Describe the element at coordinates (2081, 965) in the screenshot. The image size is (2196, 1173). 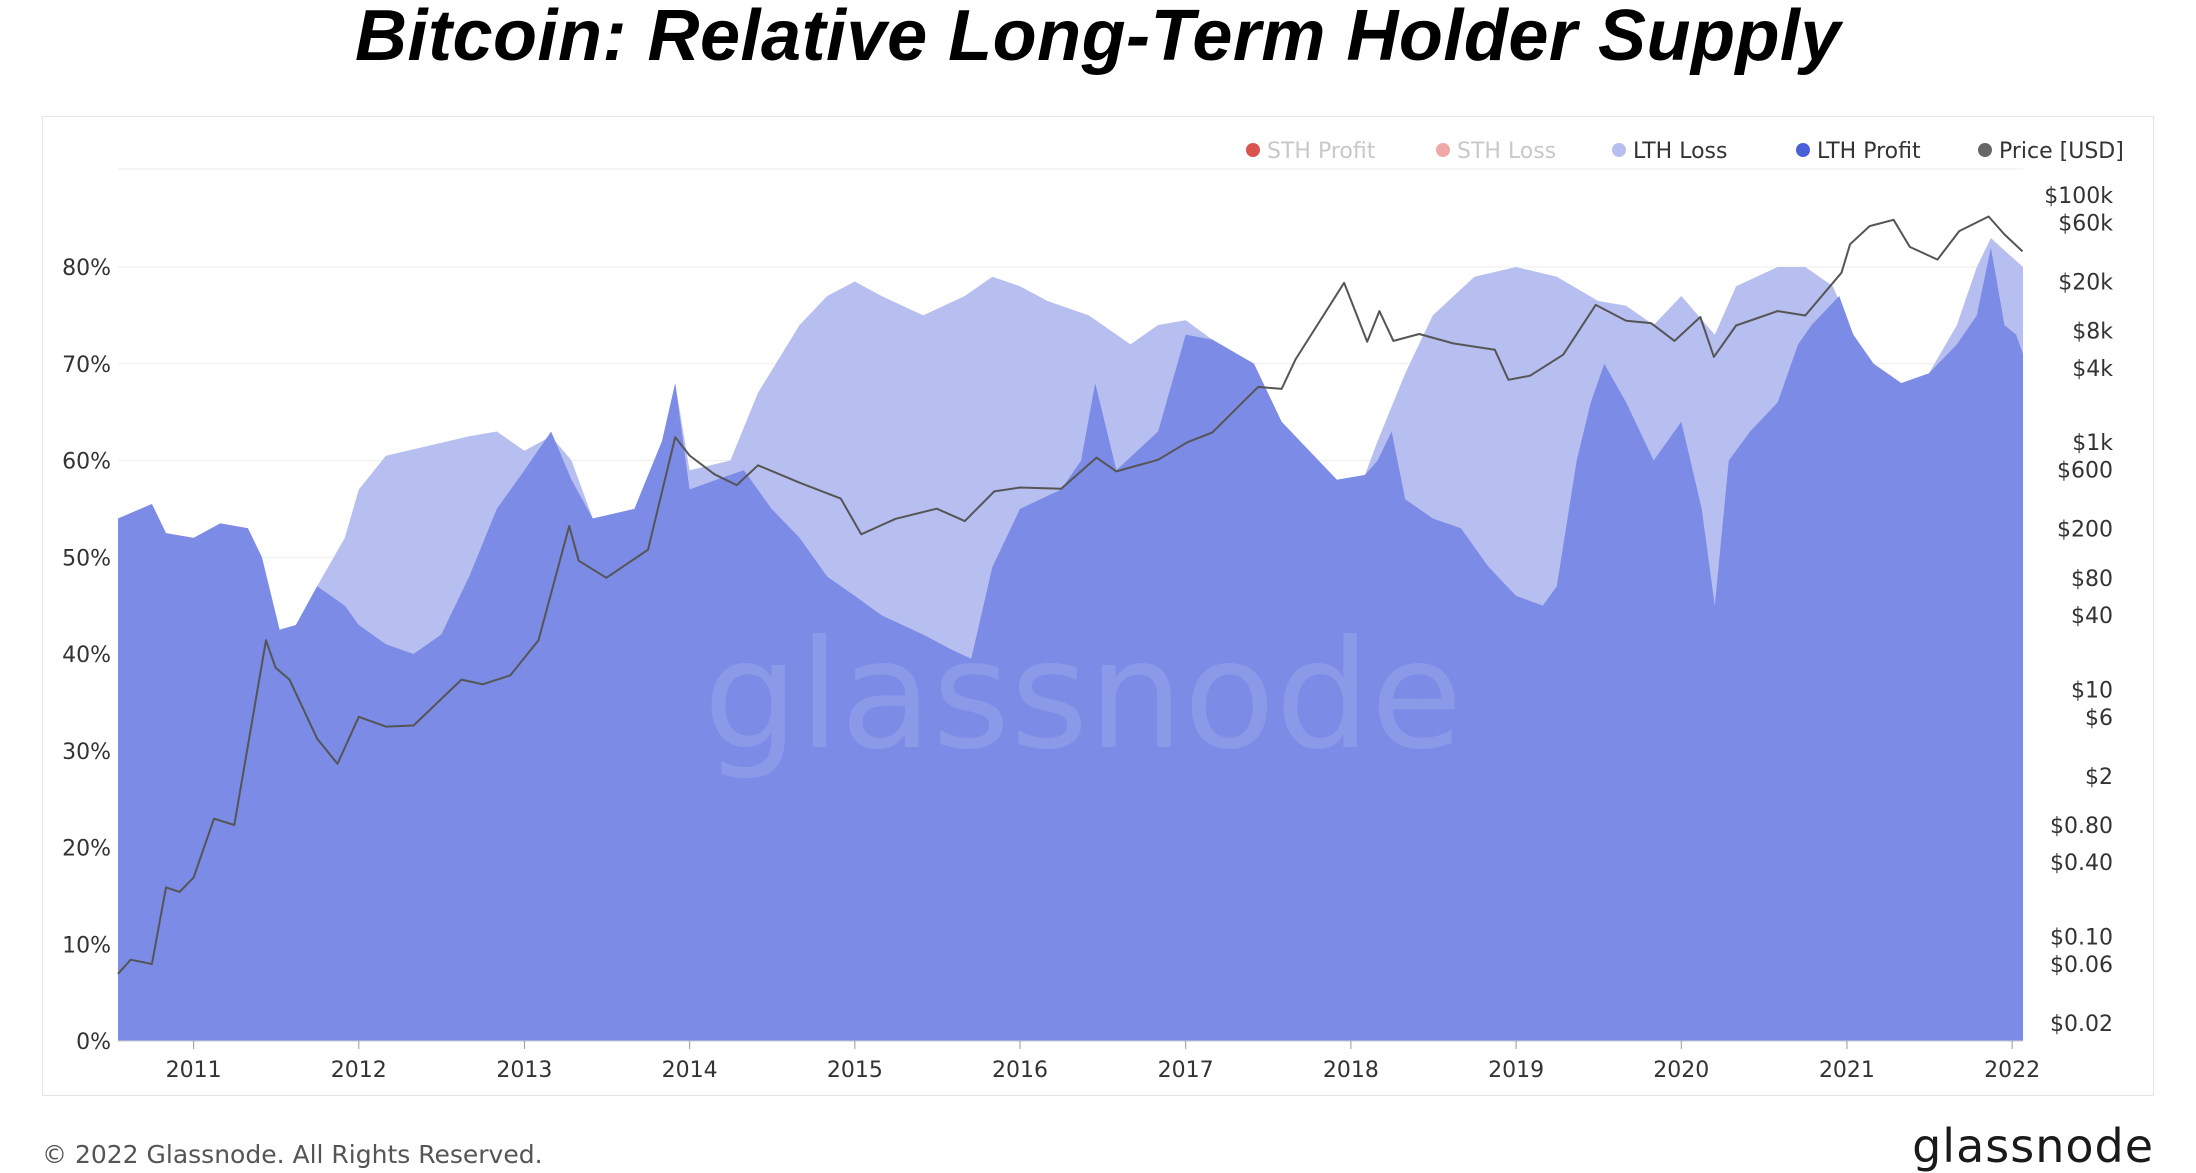
I see `y-right-tick-label: $0.06` at that location.